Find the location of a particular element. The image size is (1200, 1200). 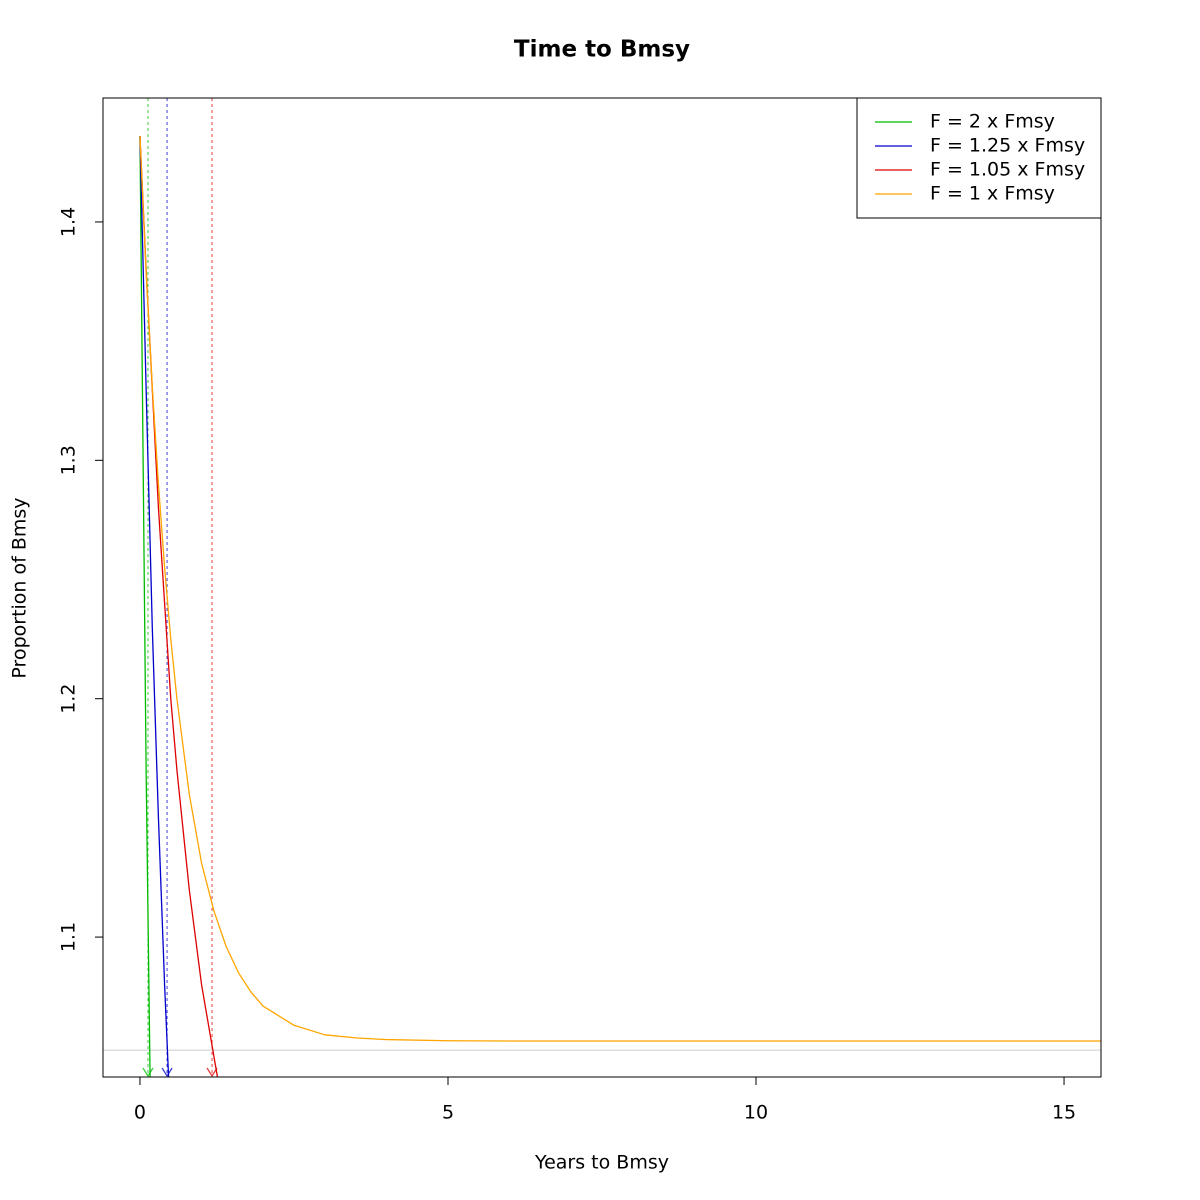

x-axis-label: Years to Bmsy is located at coordinates (601, 1163).